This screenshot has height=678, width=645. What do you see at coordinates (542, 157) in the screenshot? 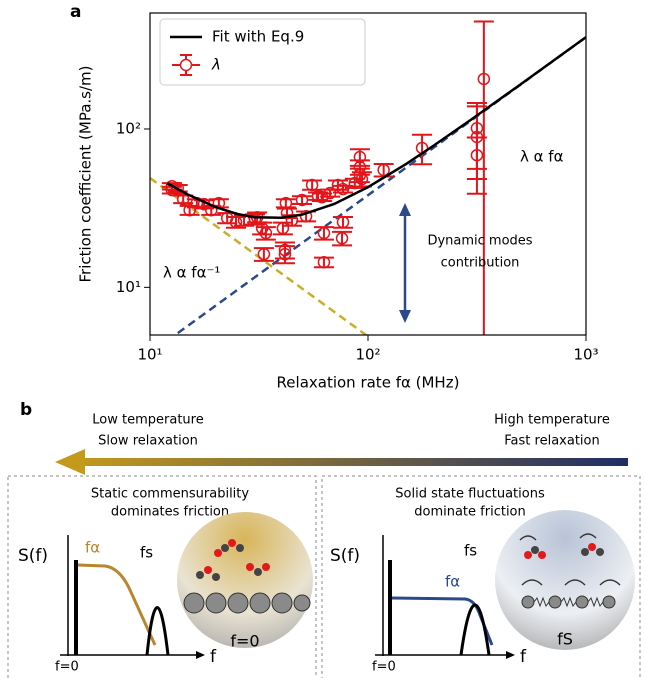
I see `asymptote-label: λ α fα` at bounding box center [542, 157].